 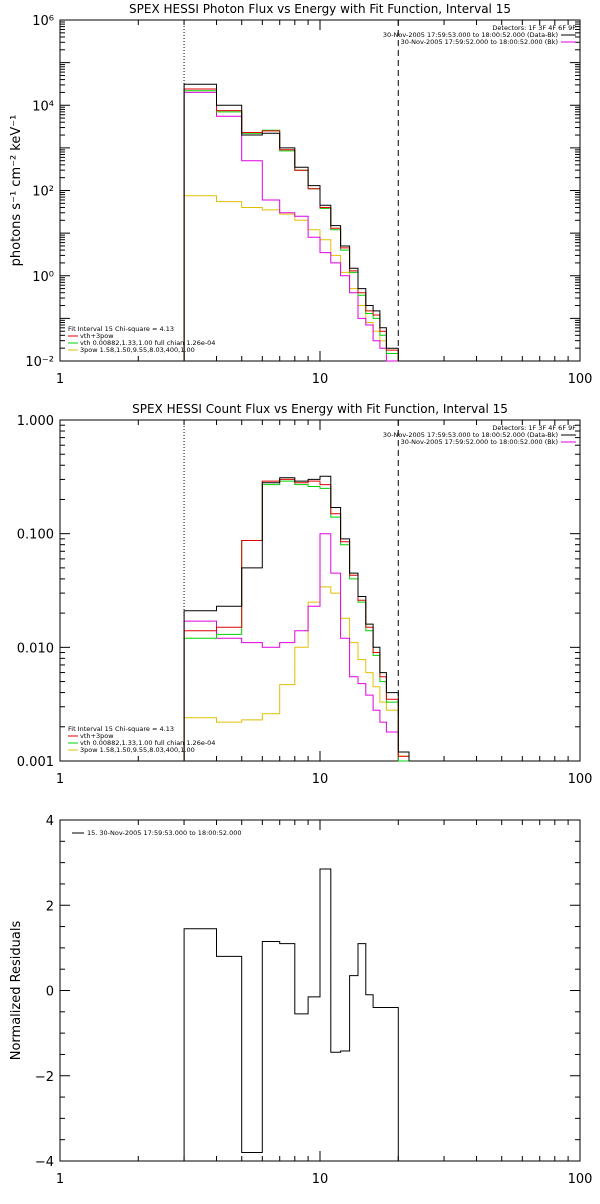 What do you see at coordinates (16, 991) in the screenshot?
I see `y-axis-label: Normalized Residuals` at bounding box center [16, 991].